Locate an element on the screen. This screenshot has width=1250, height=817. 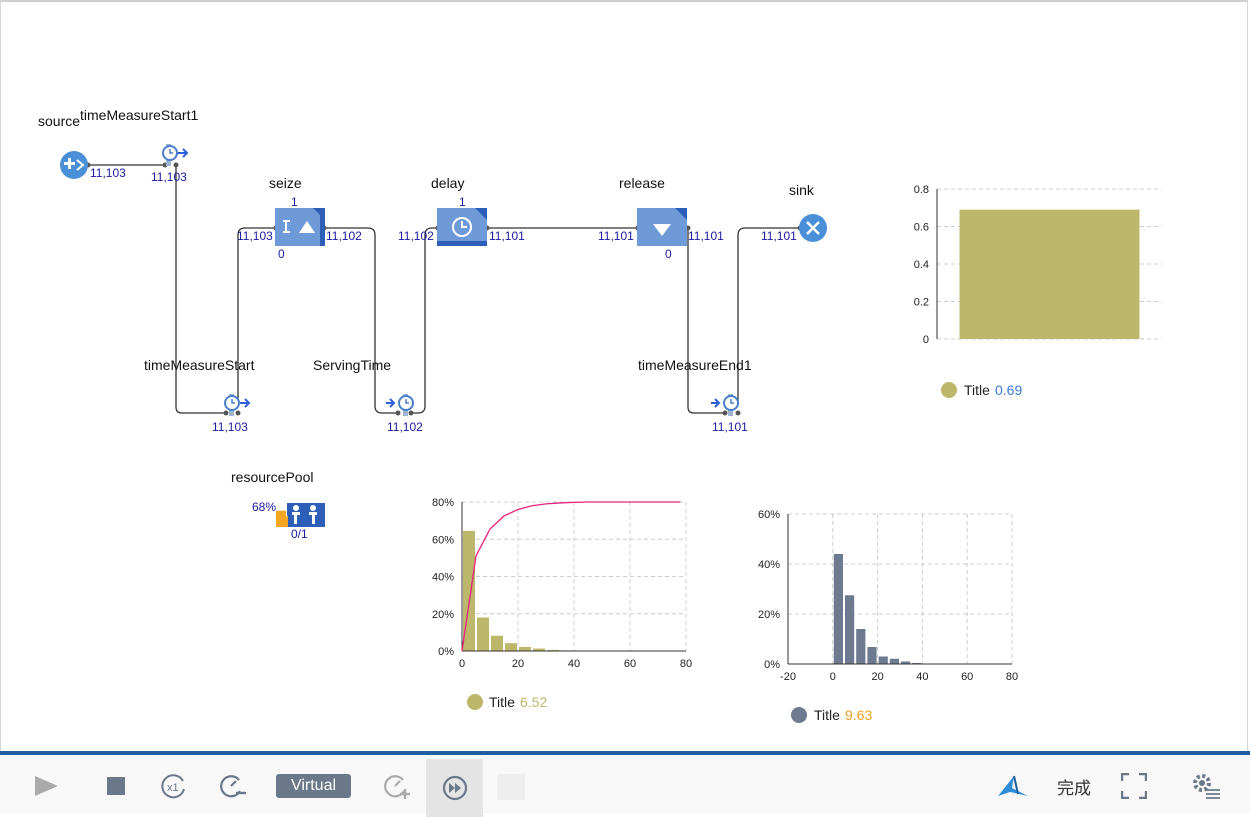
y-tick-label: 20% is located at coordinates (443, 615).